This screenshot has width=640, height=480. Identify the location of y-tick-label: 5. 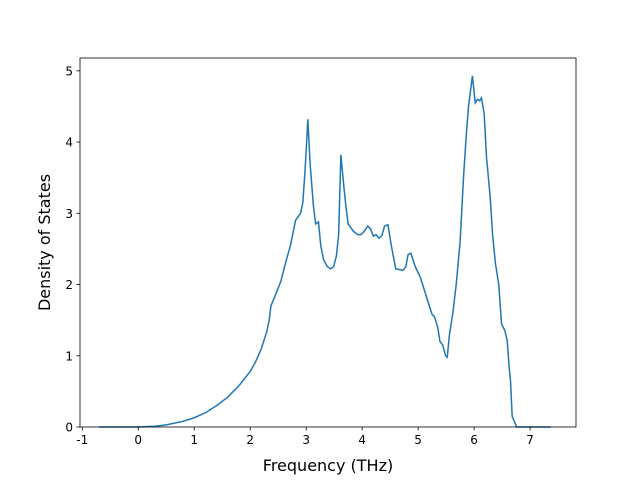
(69, 71).